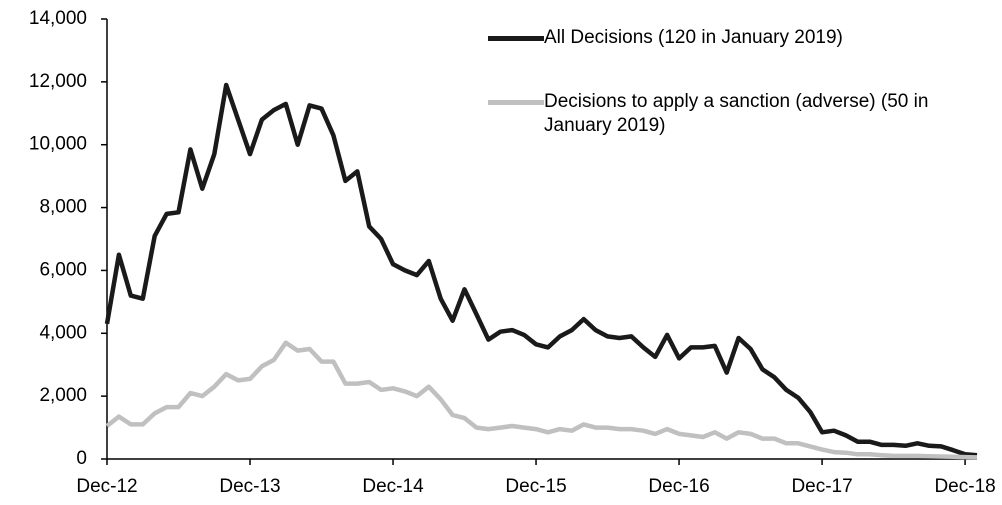 This screenshot has height=505, width=1002. What do you see at coordinates (964, 486) in the screenshot?
I see `x-tick-label: Dec-18` at bounding box center [964, 486].